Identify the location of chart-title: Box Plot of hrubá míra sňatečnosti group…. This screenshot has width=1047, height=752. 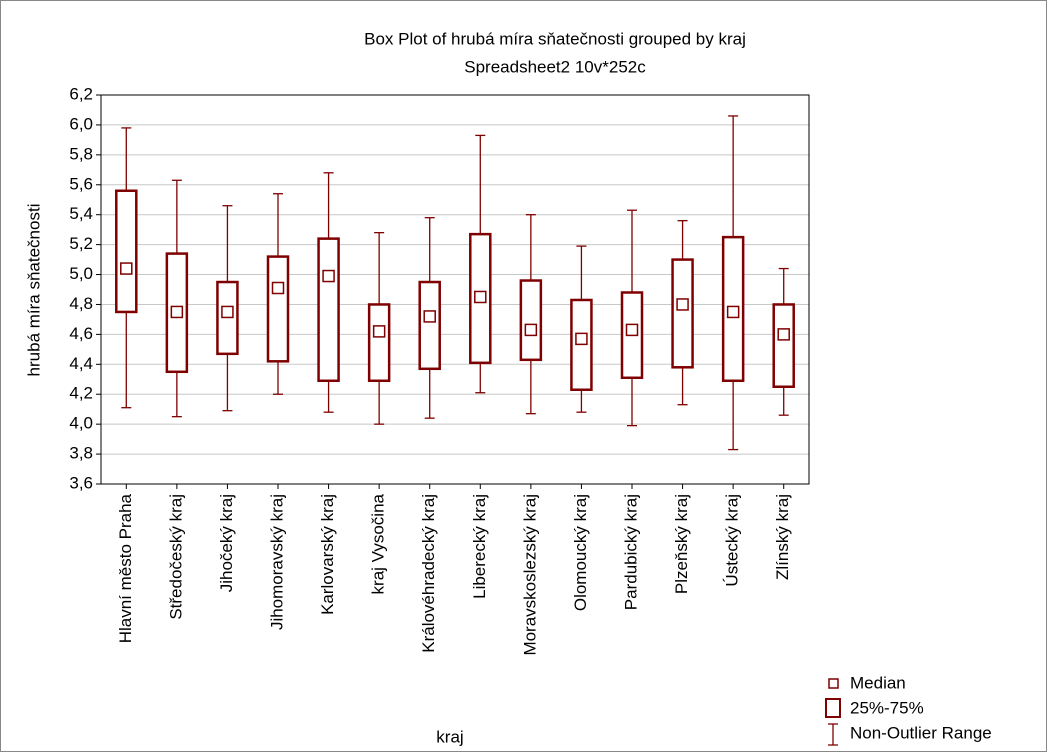
(555, 38).